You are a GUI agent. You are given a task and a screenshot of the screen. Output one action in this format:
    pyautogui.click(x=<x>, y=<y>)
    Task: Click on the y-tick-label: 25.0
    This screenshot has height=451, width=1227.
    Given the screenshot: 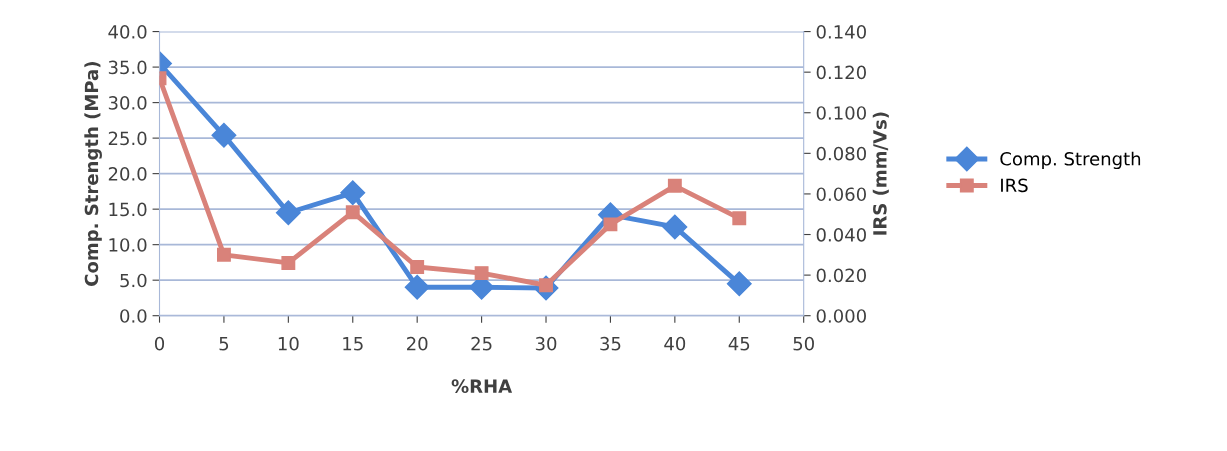 What is the action you would take?
    pyautogui.click(x=127, y=138)
    